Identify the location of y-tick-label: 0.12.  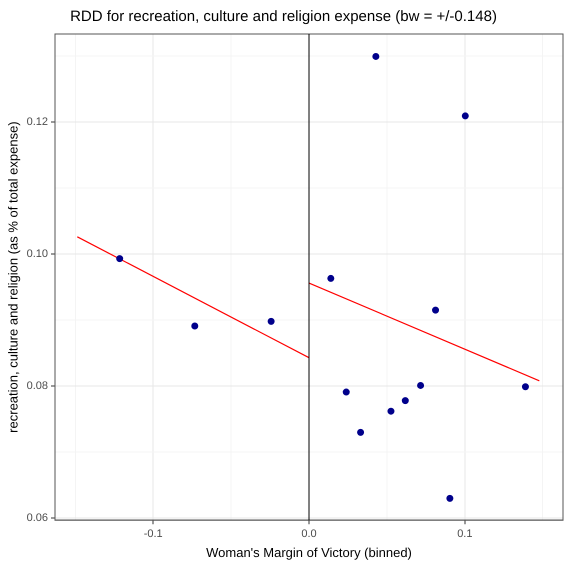
(37, 122).